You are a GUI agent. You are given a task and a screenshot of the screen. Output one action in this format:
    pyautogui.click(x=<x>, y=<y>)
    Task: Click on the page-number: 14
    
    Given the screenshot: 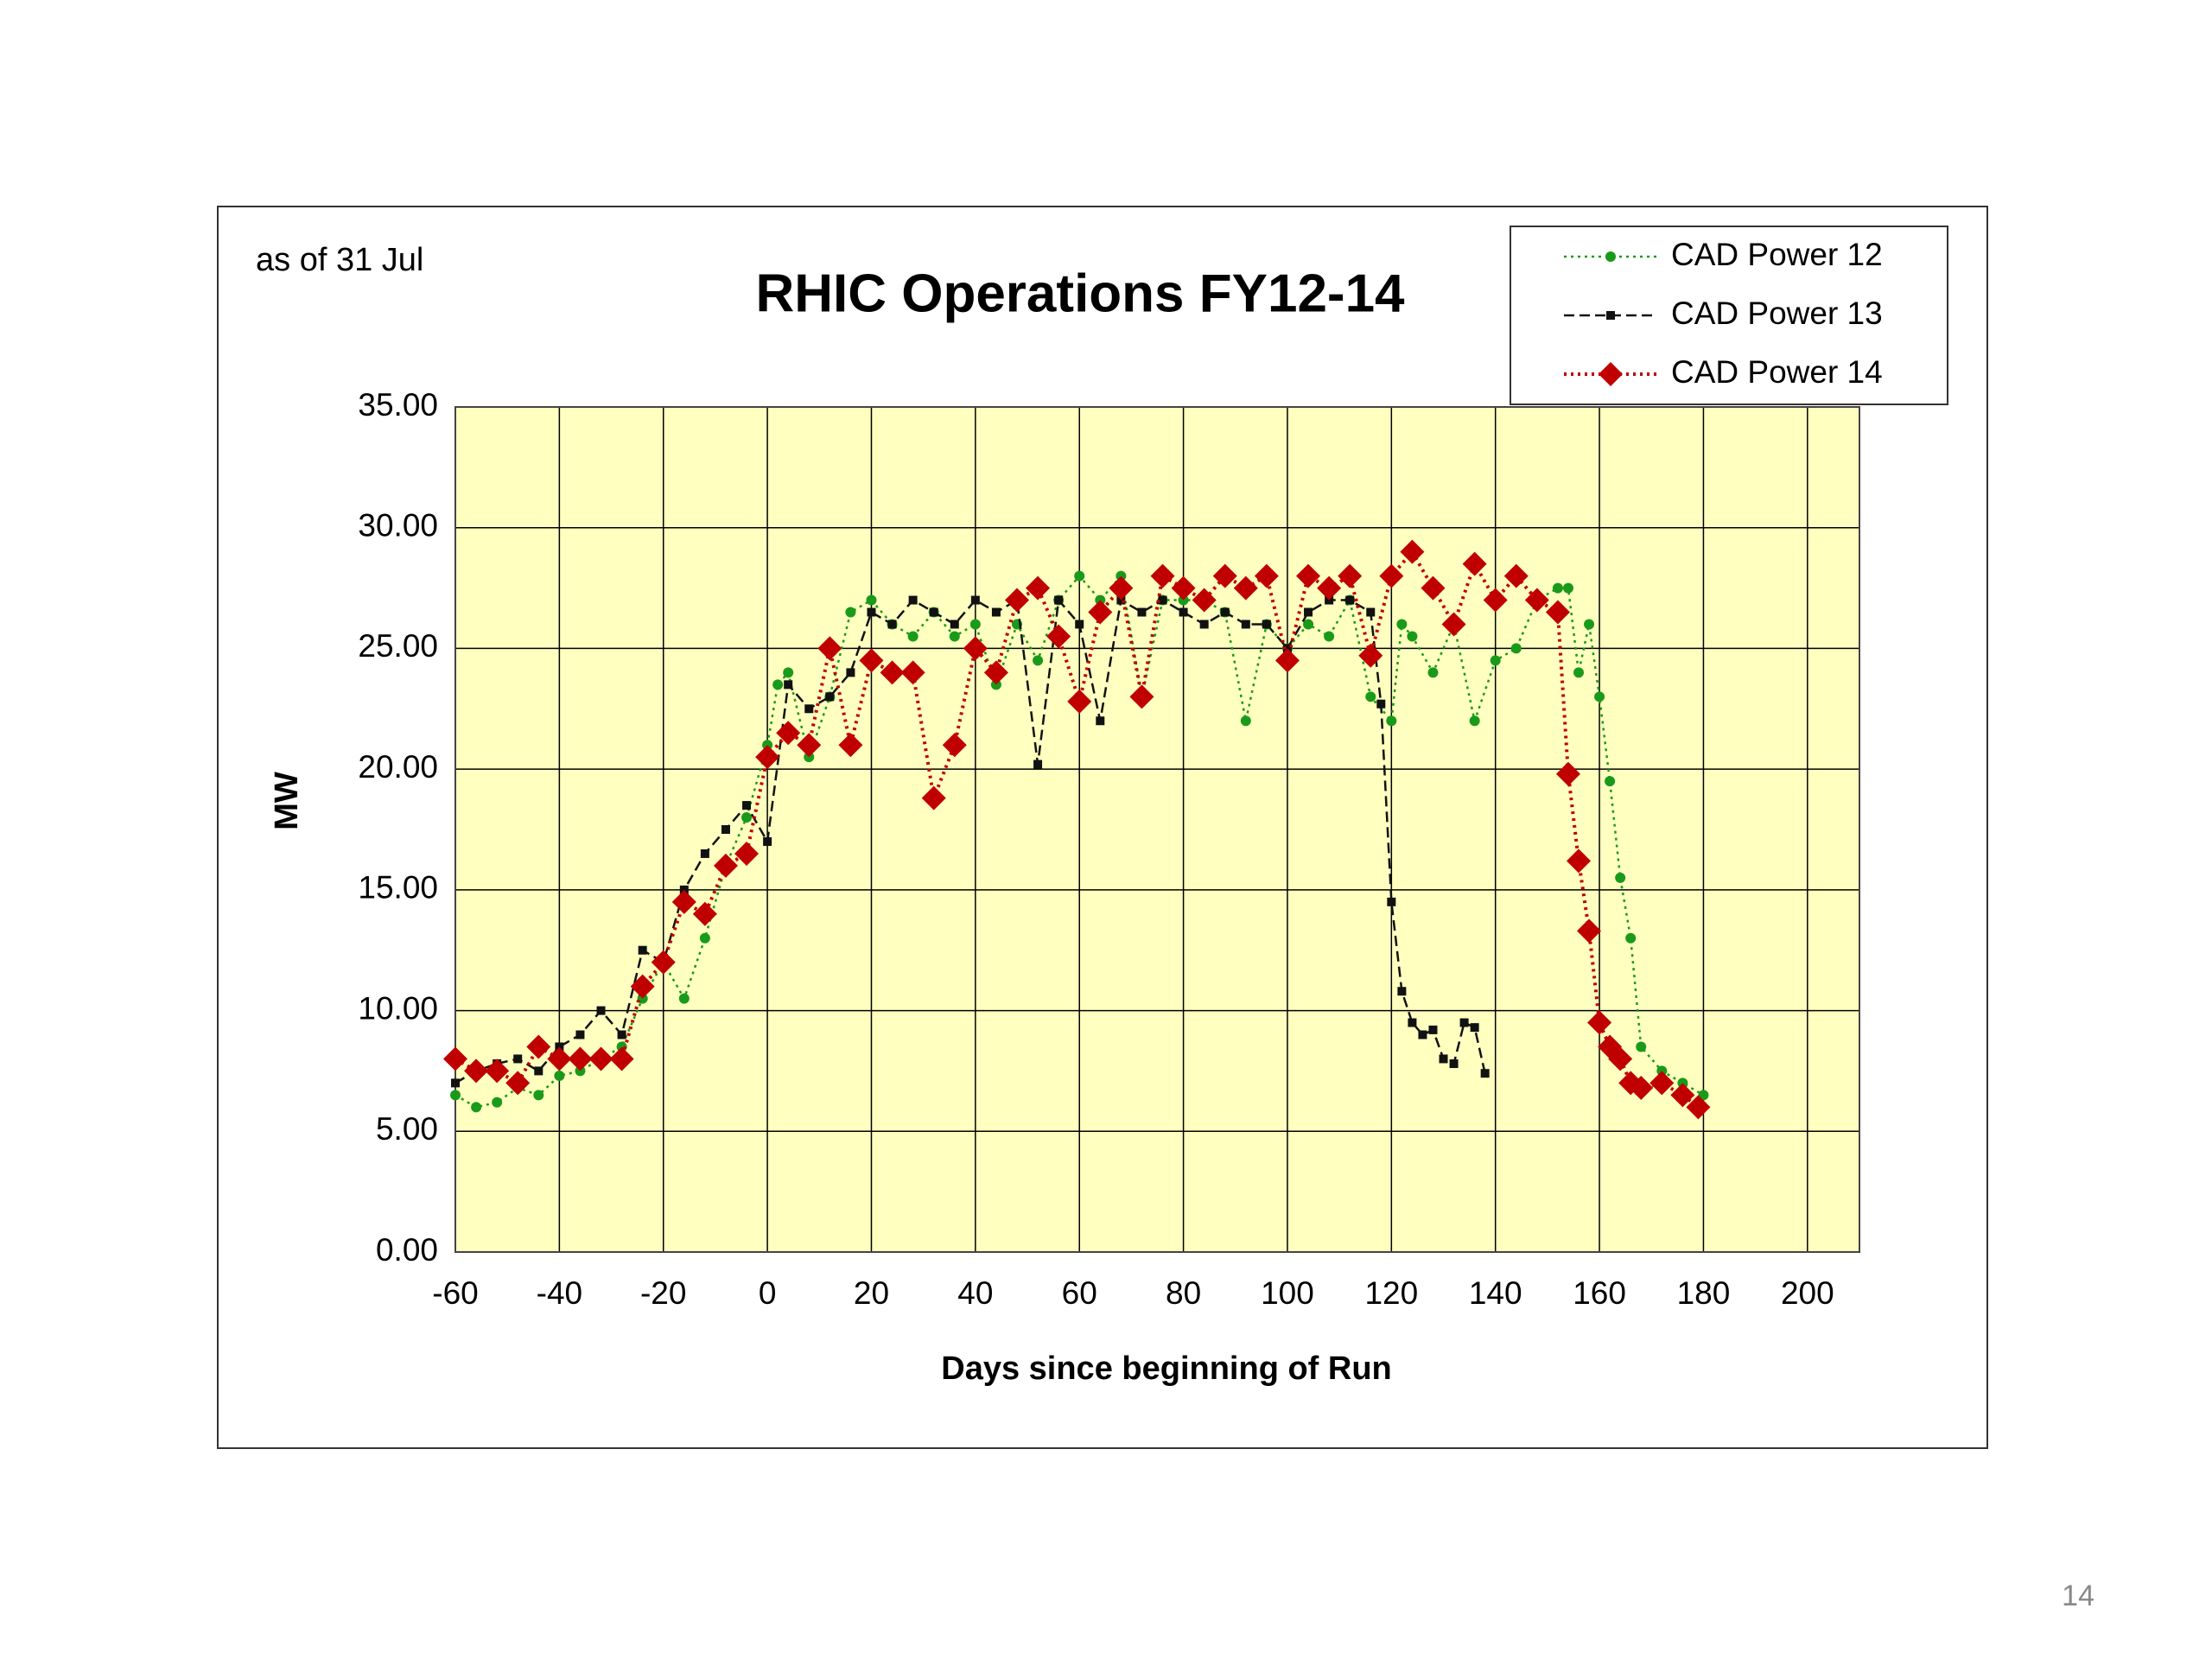 What is the action you would take?
    pyautogui.click(x=2078, y=1596)
    